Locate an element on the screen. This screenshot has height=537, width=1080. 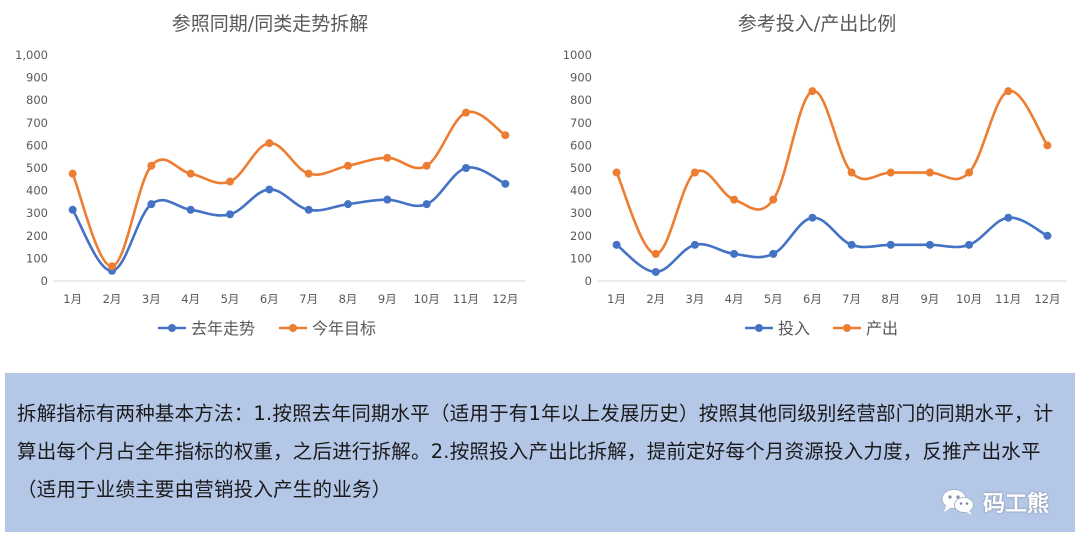
watermark-label: 码工熊 is located at coordinates (1015, 504).